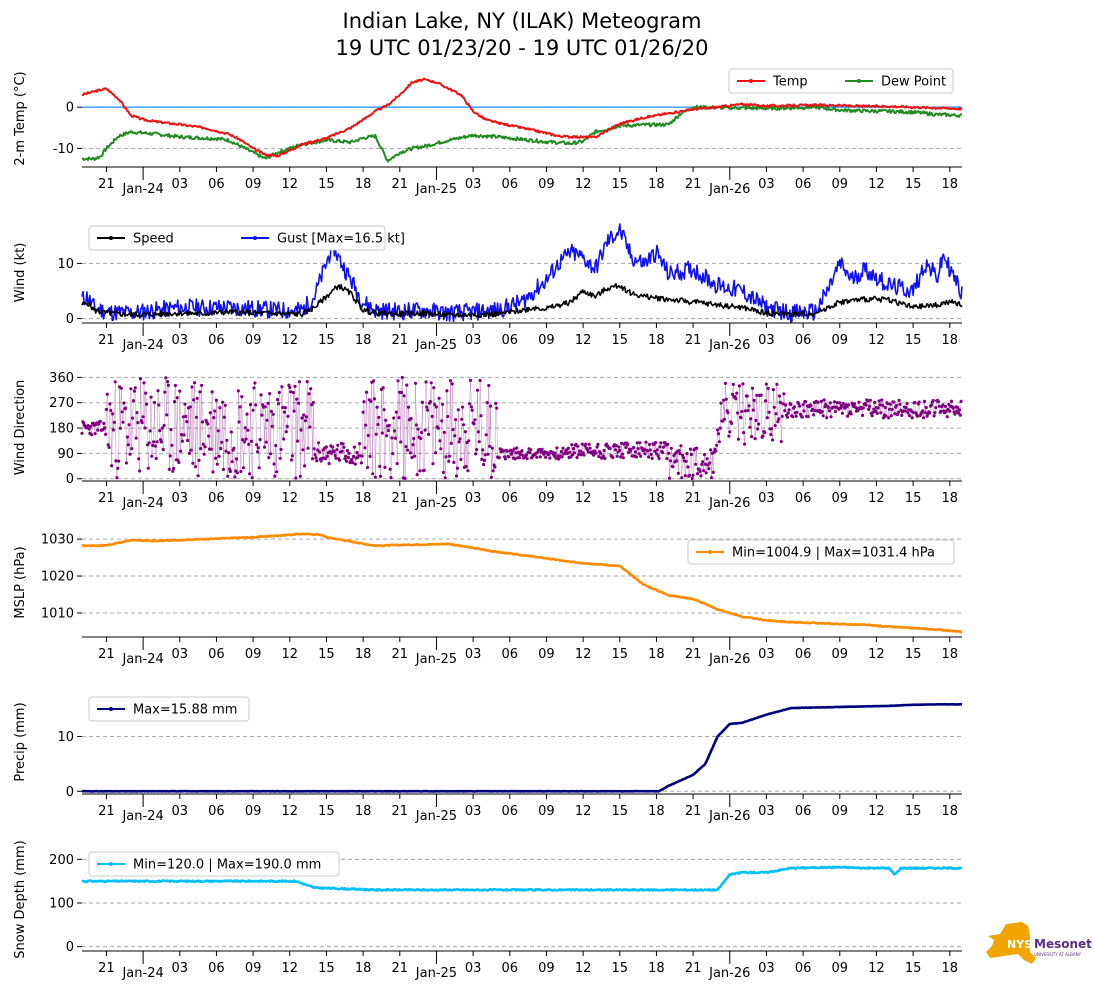 The height and width of the screenshot is (1001, 1094). What do you see at coordinates (522, 300) in the screenshot?
I see `series-line-speed` at bounding box center [522, 300].